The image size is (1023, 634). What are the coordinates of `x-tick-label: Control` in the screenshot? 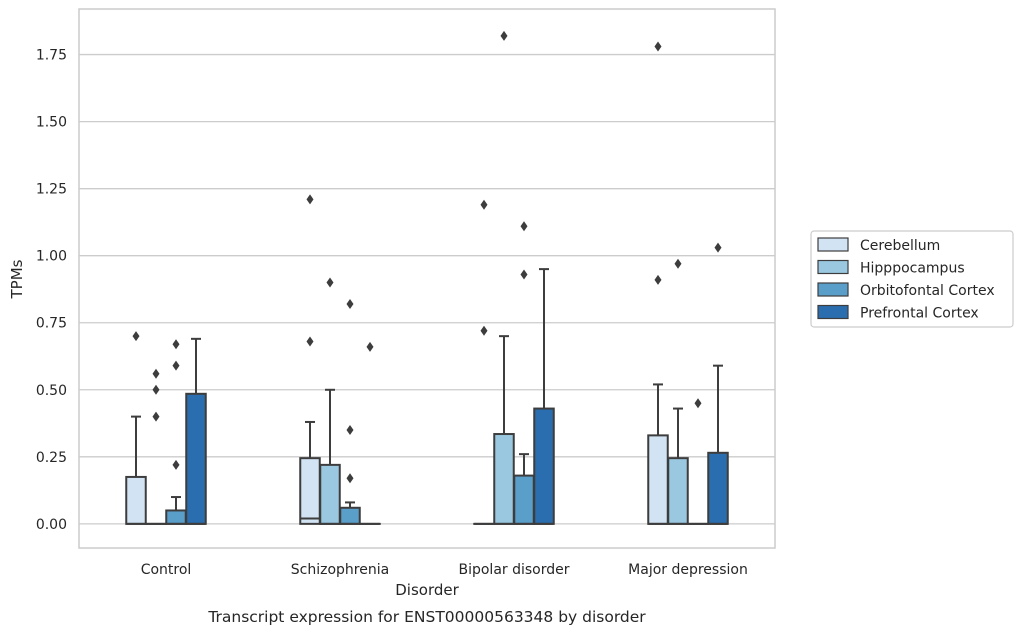 It's located at (166, 570).